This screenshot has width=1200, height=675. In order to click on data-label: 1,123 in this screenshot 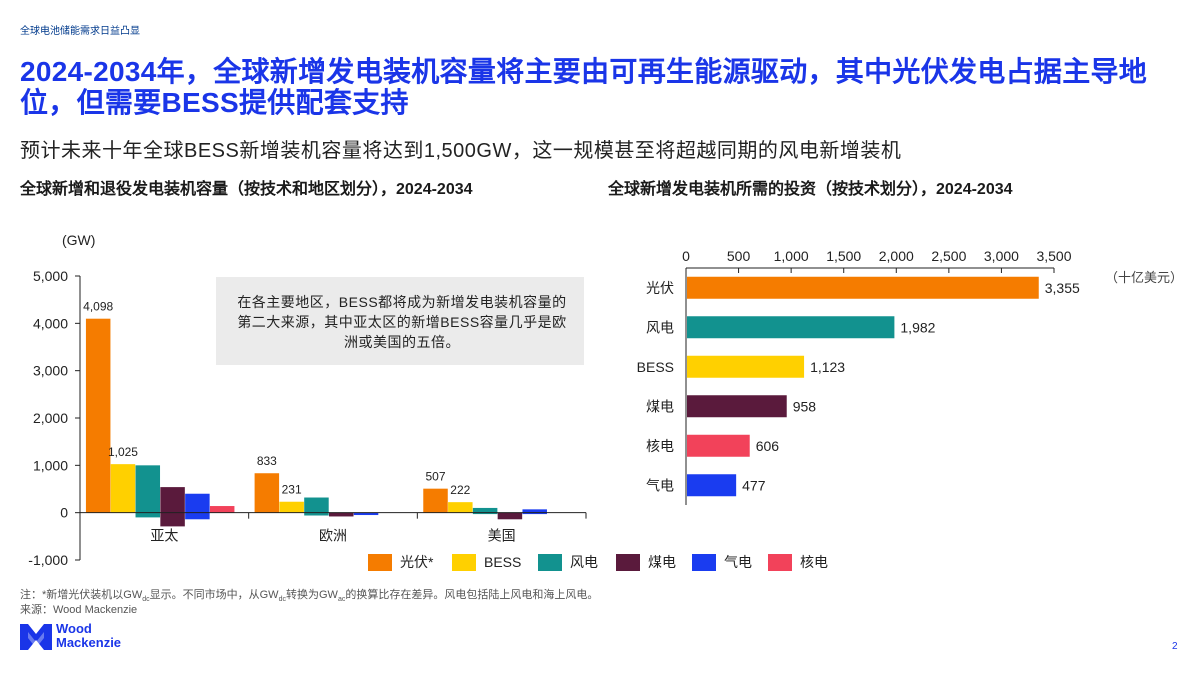, I will do `click(827, 367)`.